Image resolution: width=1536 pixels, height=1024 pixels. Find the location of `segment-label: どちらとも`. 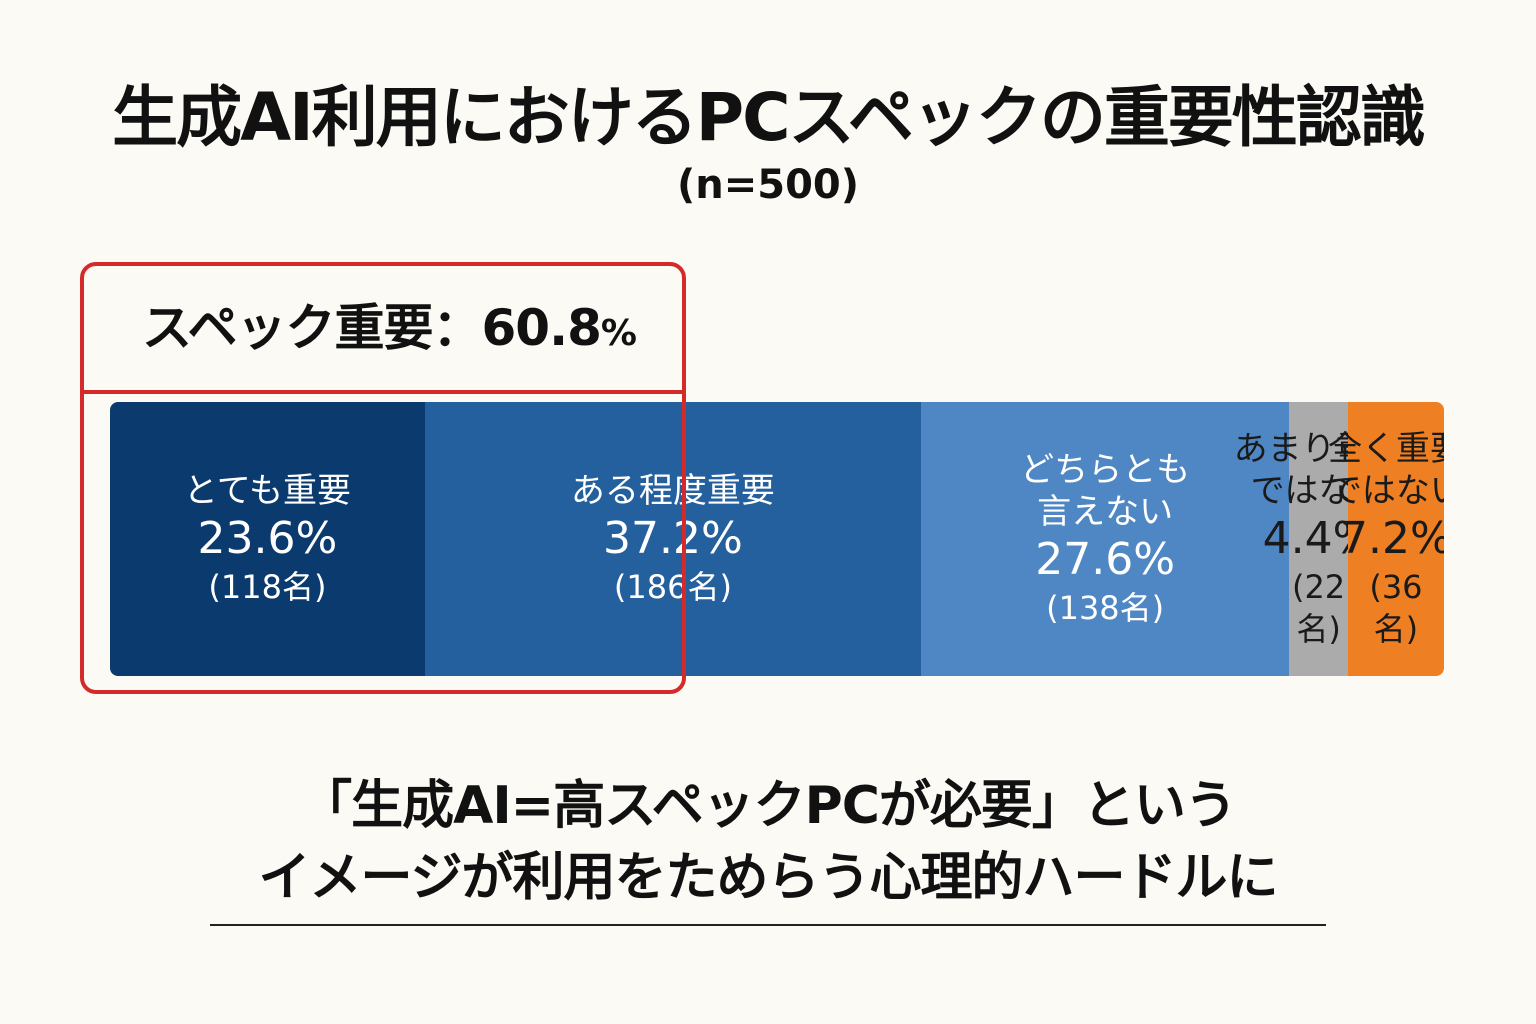

segment-label: どちらとも is located at coordinates (1105, 470).